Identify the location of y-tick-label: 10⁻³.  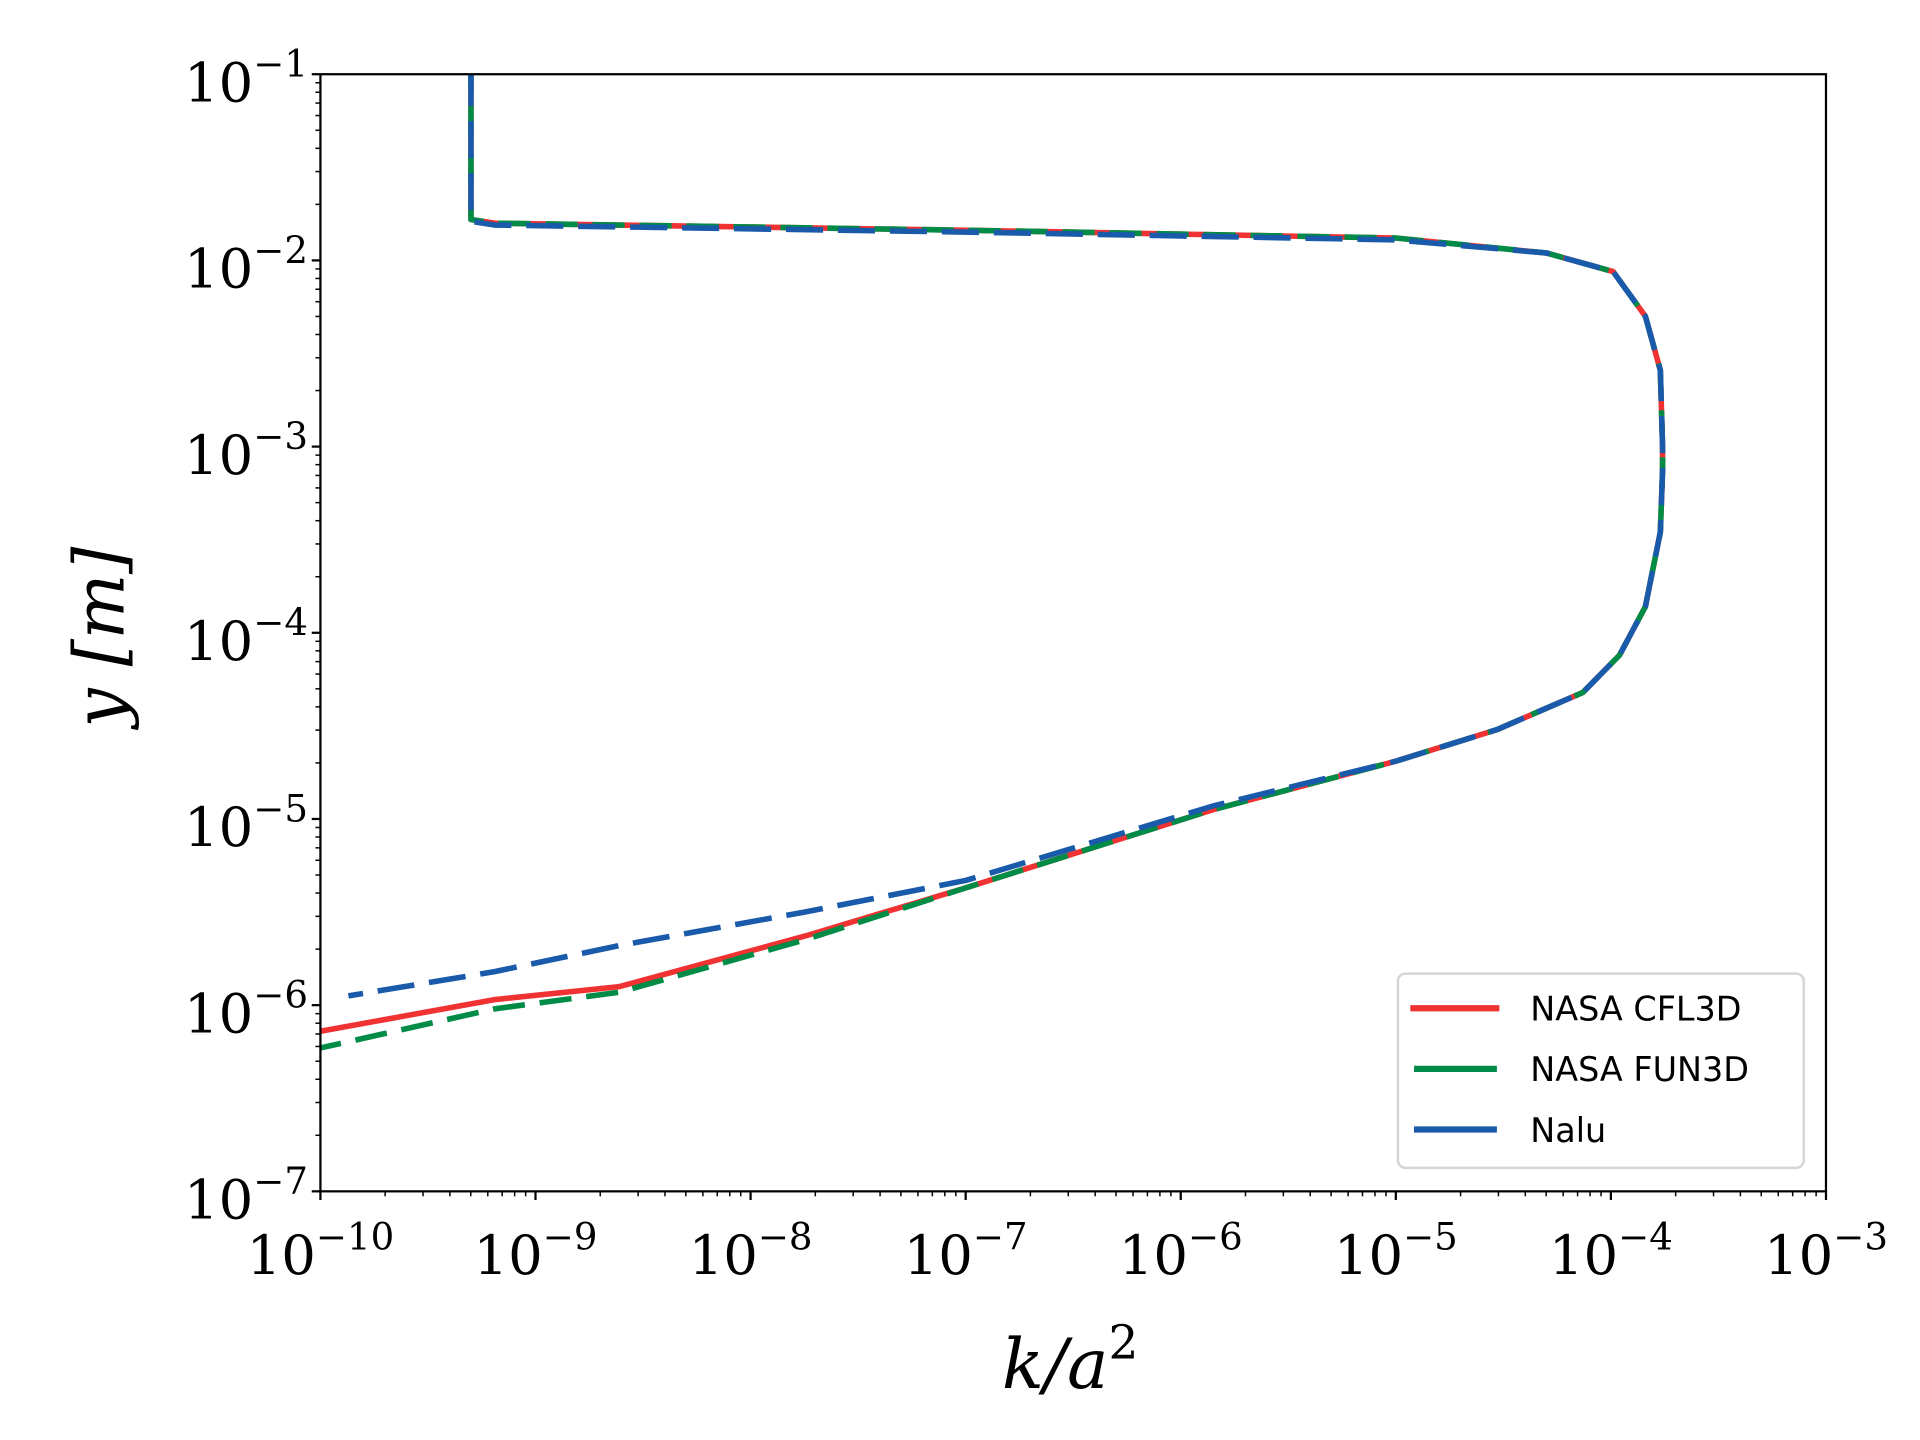
(246, 451).